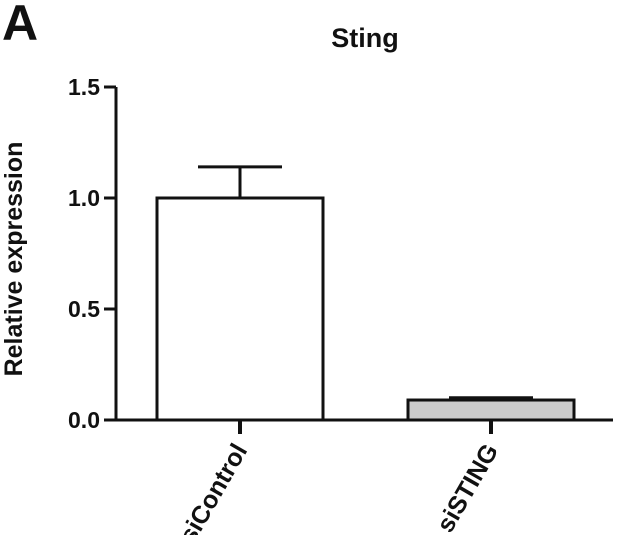 This screenshot has width=617, height=535. What do you see at coordinates (14, 259) in the screenshot?
I see `y-axis-label: Relative expression` at bounding box center [14, 259].